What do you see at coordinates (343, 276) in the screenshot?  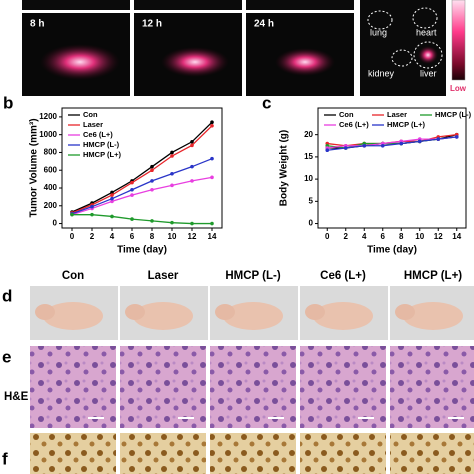 I see `group-label: Ce6 (L+)` at bounding box center [343, 276].